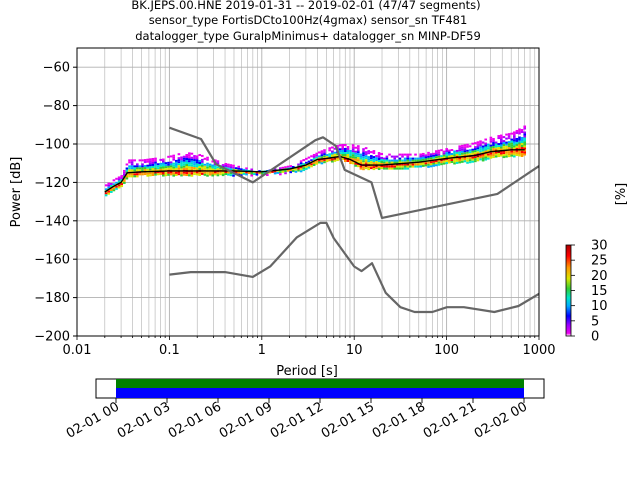 This screenshot has width=640, height=480. I want to click on coverage-bars, so click(320, 388).